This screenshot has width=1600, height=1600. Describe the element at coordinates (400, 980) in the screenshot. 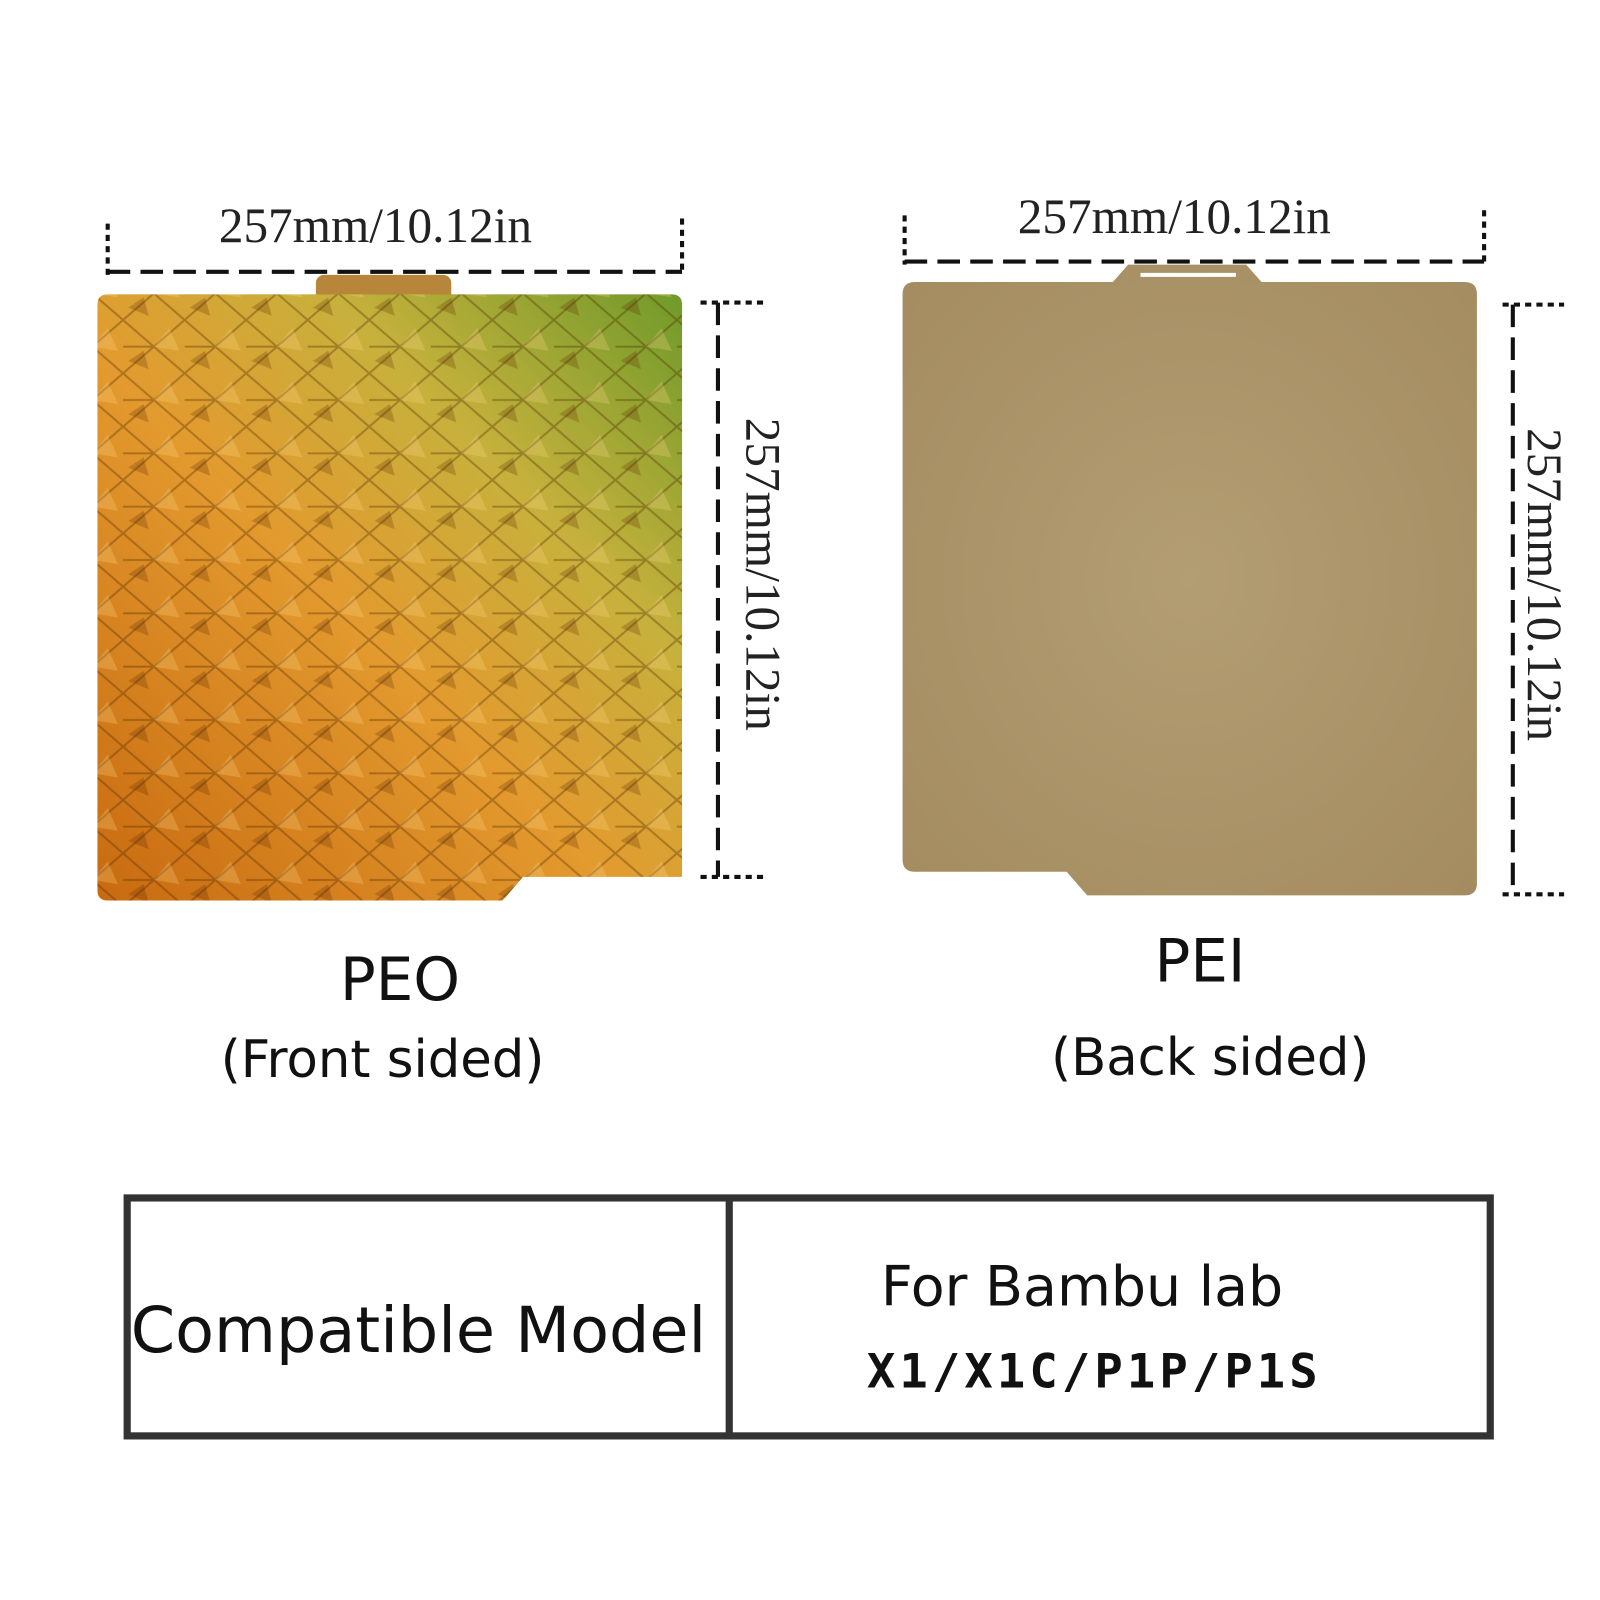

I see `plate-name: PEO` at that location.